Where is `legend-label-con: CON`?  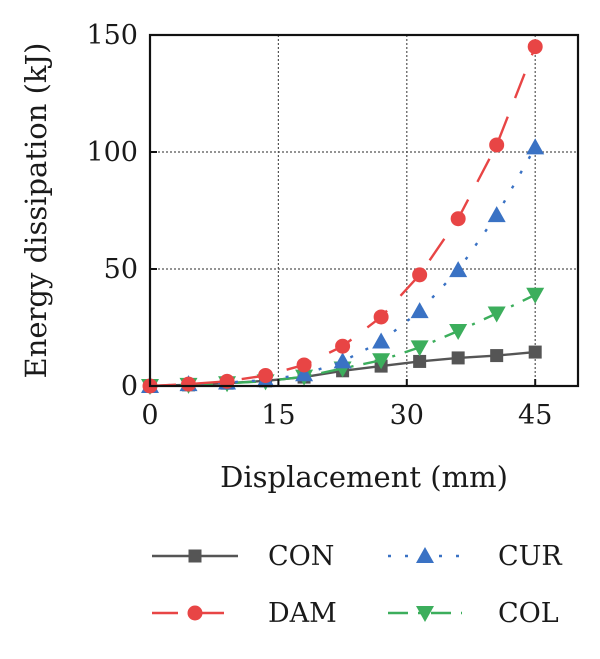
legend-label-con: CON is located at coordinates (301, 556).